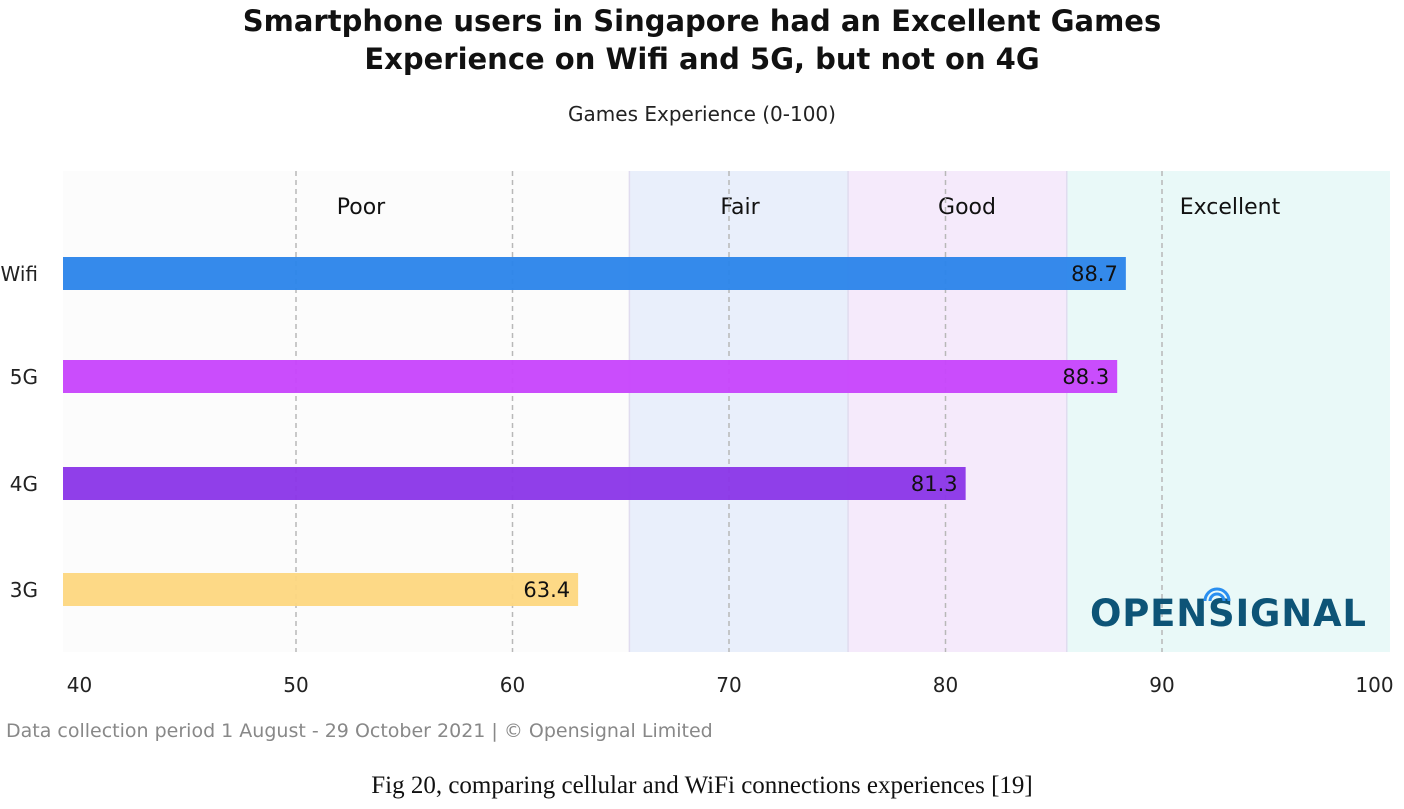 This screenshot has height=809, width=1404. What do you see at coordinates (934, 484) in the screenshot?
I see `value-label-4g: 81.3` at bounding box center [934, 484].